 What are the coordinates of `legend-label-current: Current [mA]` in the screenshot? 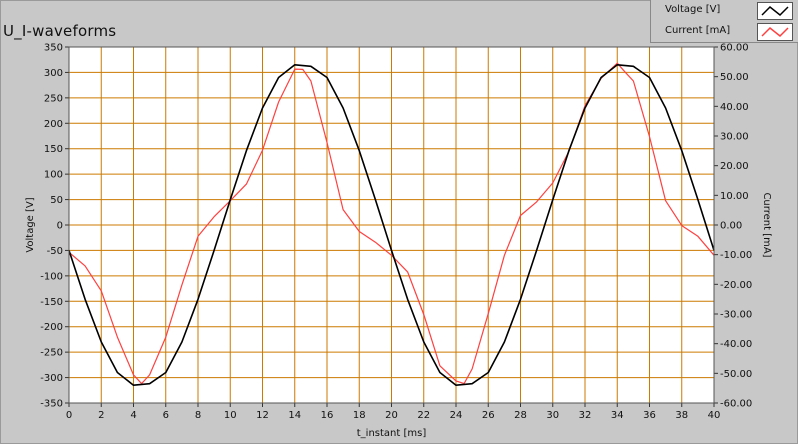 It's located at (698, 30).